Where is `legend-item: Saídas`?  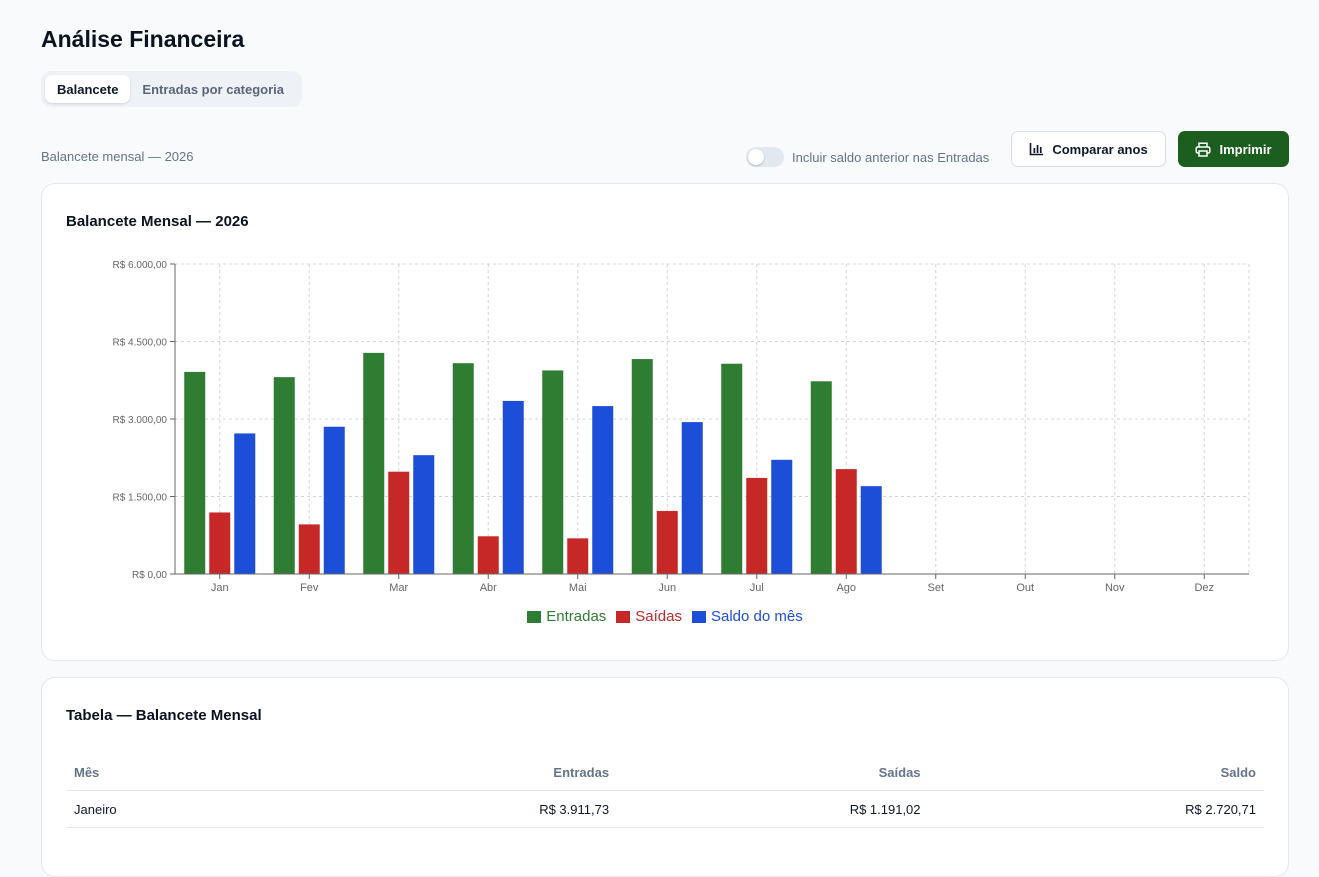
legend-item: Saídas is located at coordinates (649, 616).